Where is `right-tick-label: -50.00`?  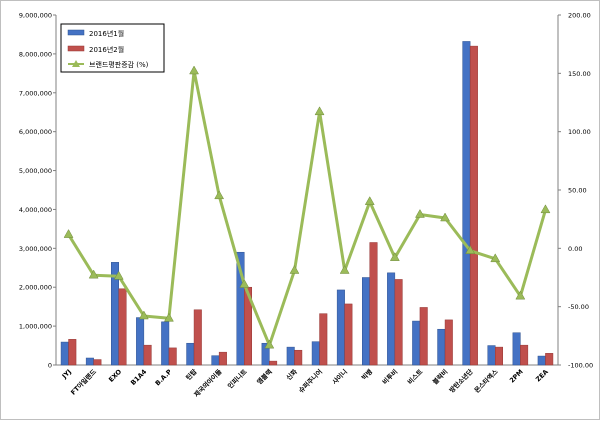
right-tick-label: -50.00 is located at coordinates (578, 307).